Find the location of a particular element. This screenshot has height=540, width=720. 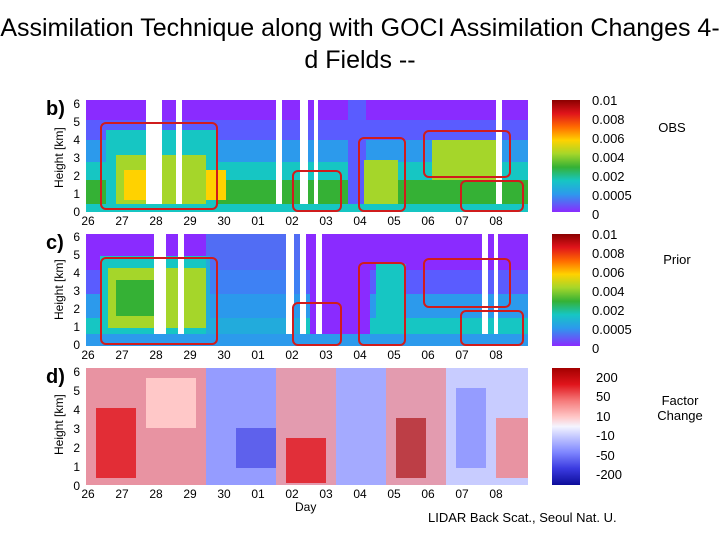

x-axis-label: Day is located at coordinates (306, 507).